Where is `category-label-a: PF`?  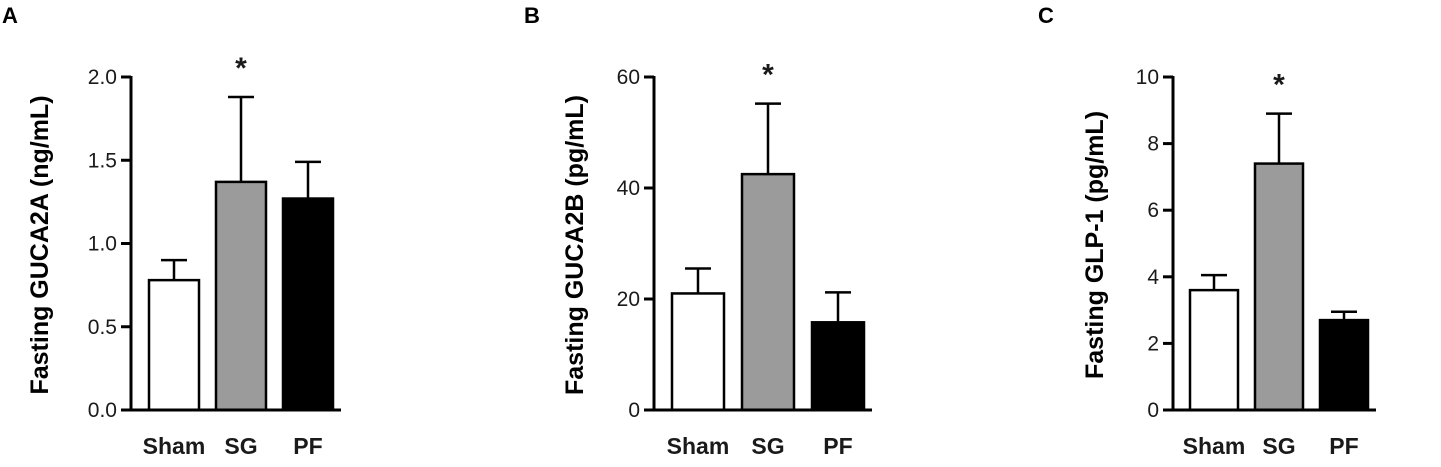
category-label-a: PF is located at coordinates (307, 446).